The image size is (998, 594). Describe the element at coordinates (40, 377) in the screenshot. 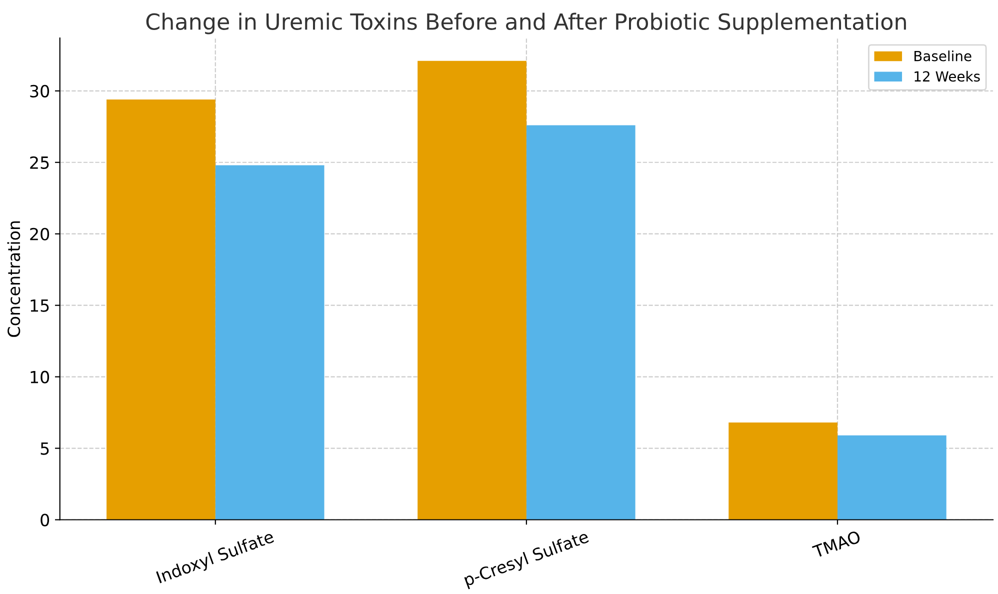

I see `y-tick-label: 10` at that location.